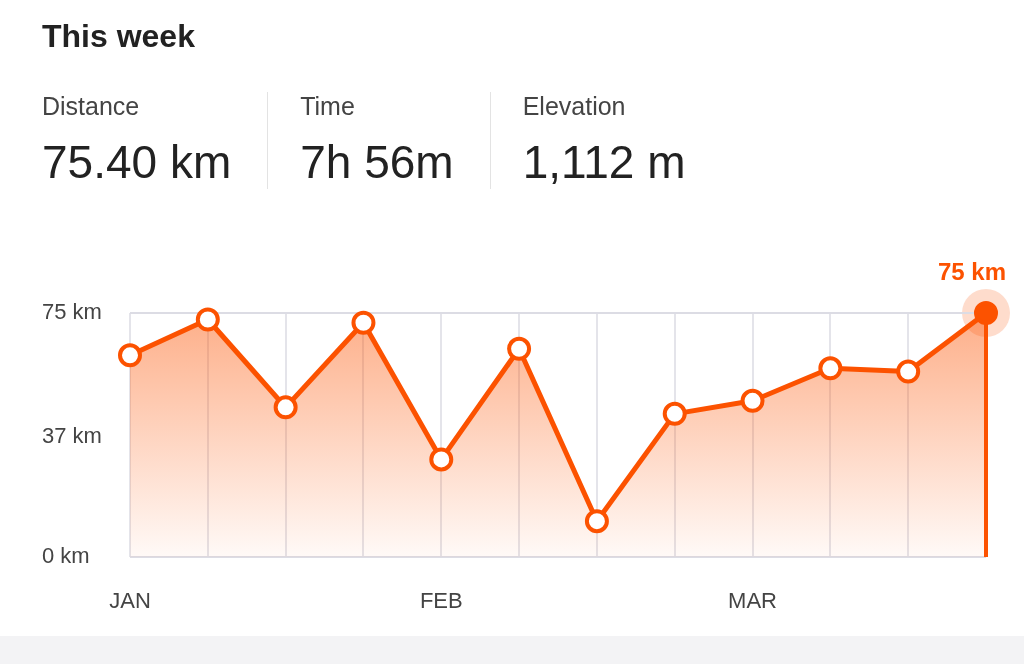 The width and height of the screenshot is (1024, 664). Describe the element at coordinates (574, 106) in the screenshot. I see `text: Elevation` at that location.